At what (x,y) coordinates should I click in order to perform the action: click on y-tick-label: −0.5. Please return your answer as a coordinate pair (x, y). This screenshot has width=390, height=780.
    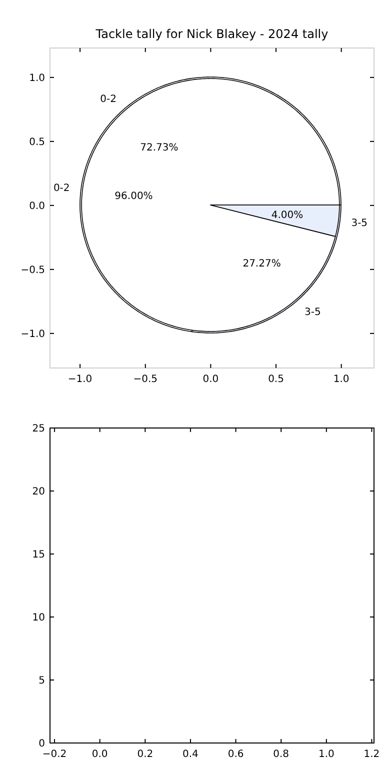
    Looking at the image, I should click on (32, 270).